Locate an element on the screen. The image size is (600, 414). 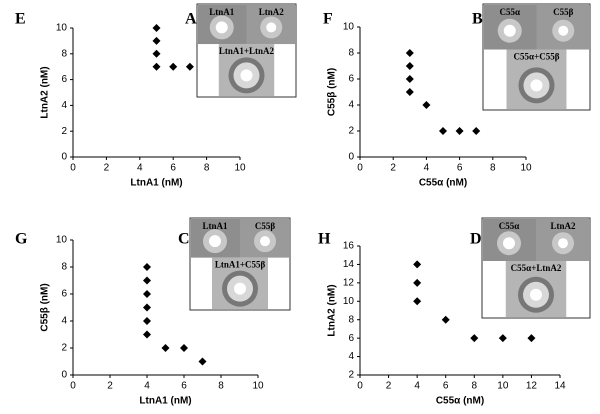
inset-label: LtnA1+LtnA2 is located at coordinates (247, 51).